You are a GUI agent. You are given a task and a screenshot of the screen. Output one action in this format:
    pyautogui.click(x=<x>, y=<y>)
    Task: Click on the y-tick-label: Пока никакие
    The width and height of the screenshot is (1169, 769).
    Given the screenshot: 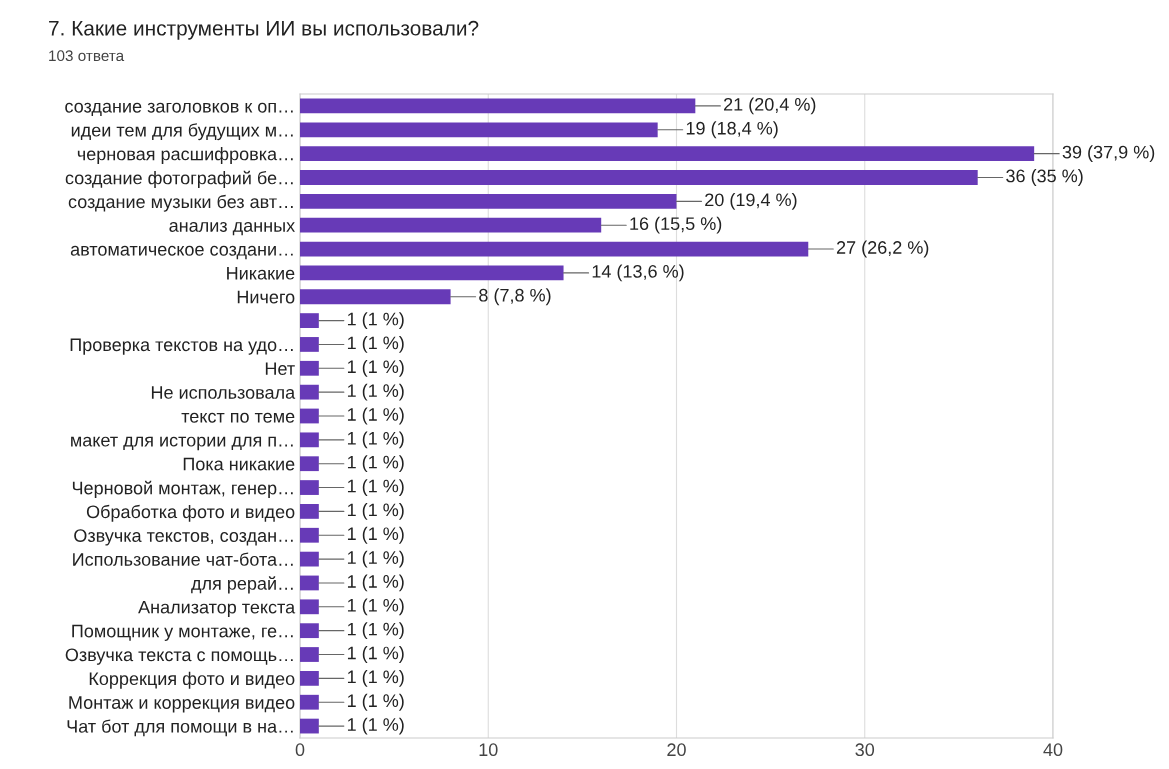 What is the action you would take?
    pyautogui.click(x=239, y=464)
    